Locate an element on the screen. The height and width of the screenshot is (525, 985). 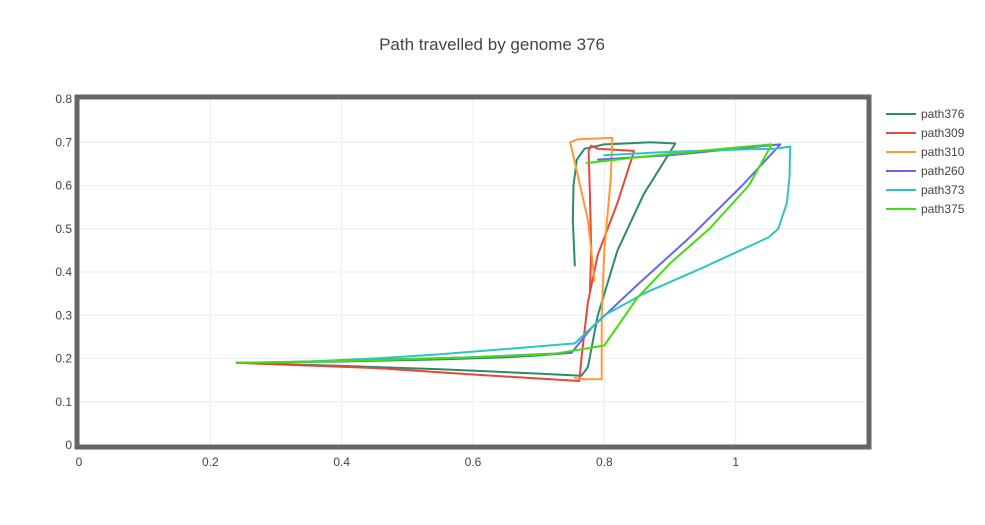
y-tick-label: 0.4 is located at coordinates (63, 272).